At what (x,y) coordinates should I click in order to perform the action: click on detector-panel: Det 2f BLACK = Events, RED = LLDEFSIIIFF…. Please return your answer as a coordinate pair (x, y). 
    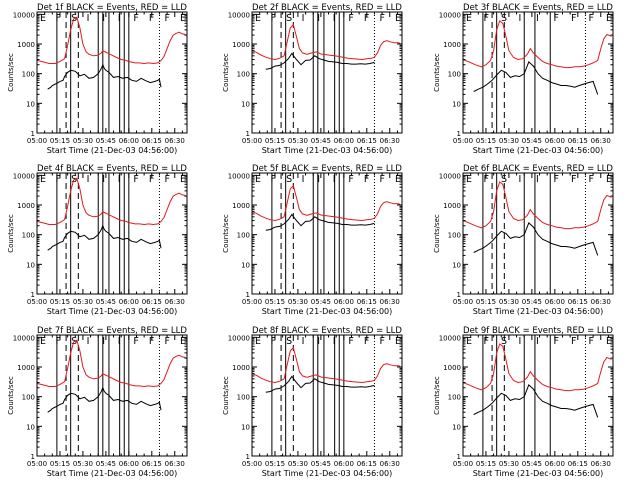
    Looking at the image, I should click on (312, 79).